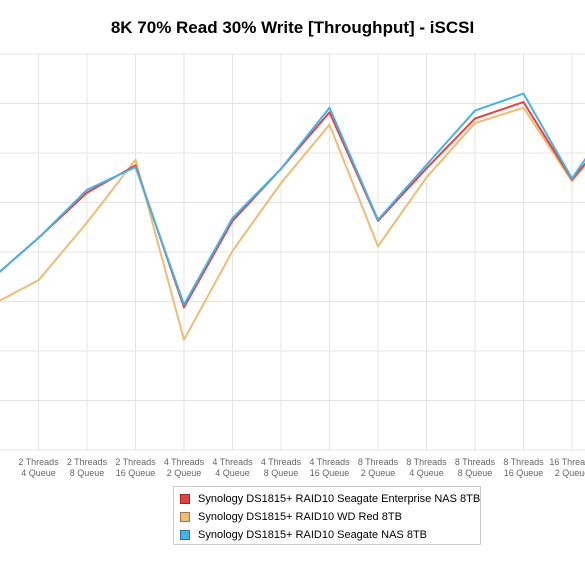  Describe the element at coordinates (426, 467) in the screenshot. I see `x-tick-label: 8 Threads 4 Queue` at that location.